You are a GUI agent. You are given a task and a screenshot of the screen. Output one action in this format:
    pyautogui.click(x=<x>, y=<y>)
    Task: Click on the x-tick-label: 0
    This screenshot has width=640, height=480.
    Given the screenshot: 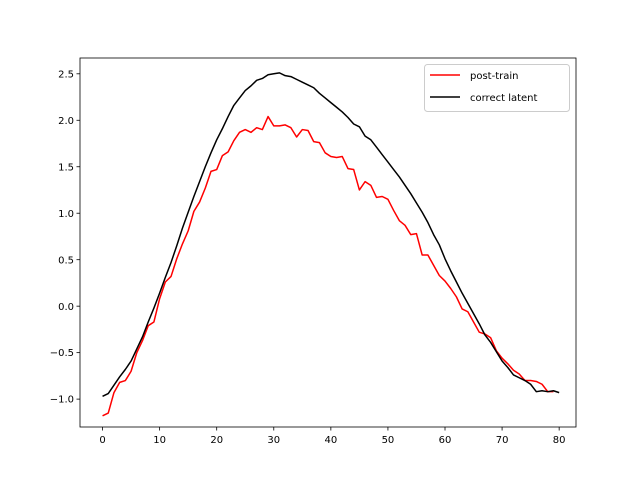 What is the action you would take?
    pyautogui.click(x=102, y=440)
    